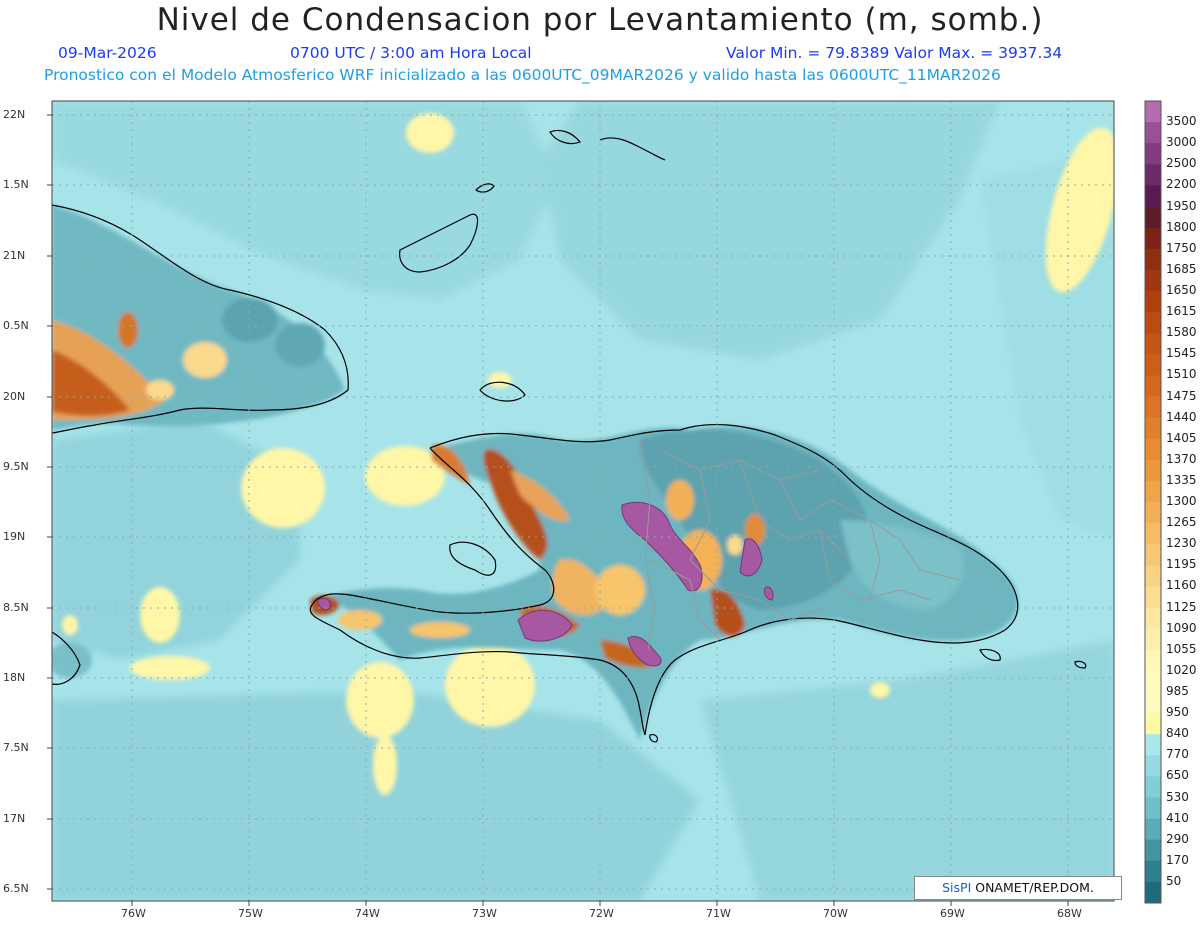  I want to click on colorbar-level-label: 1685, so click(1181, 268).